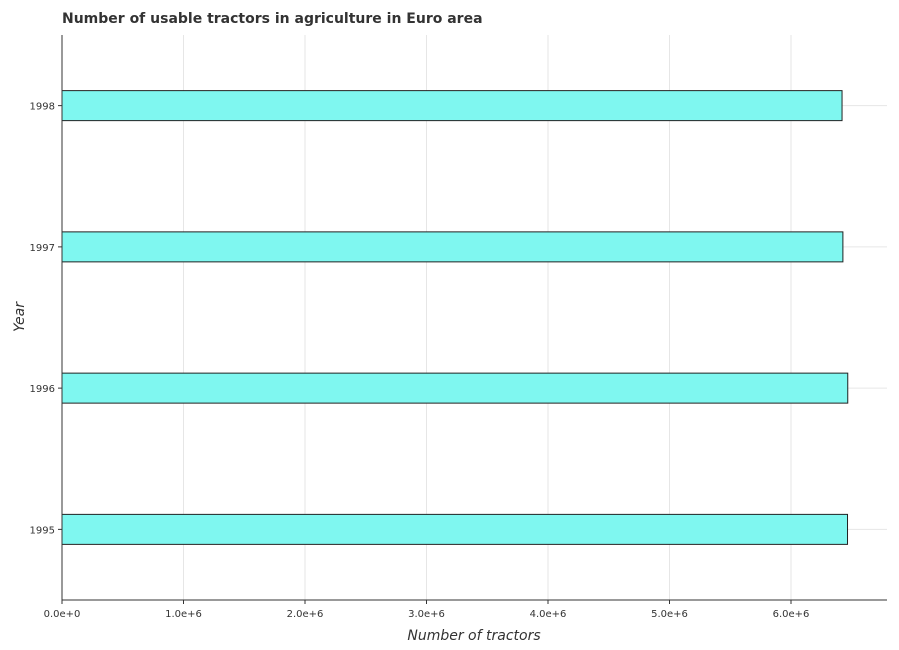 This screenshot has height=650, width=899. Describe the element at coordinates (42, 107) in the screenshot. I see `y-tick-label: 1998` at that location.